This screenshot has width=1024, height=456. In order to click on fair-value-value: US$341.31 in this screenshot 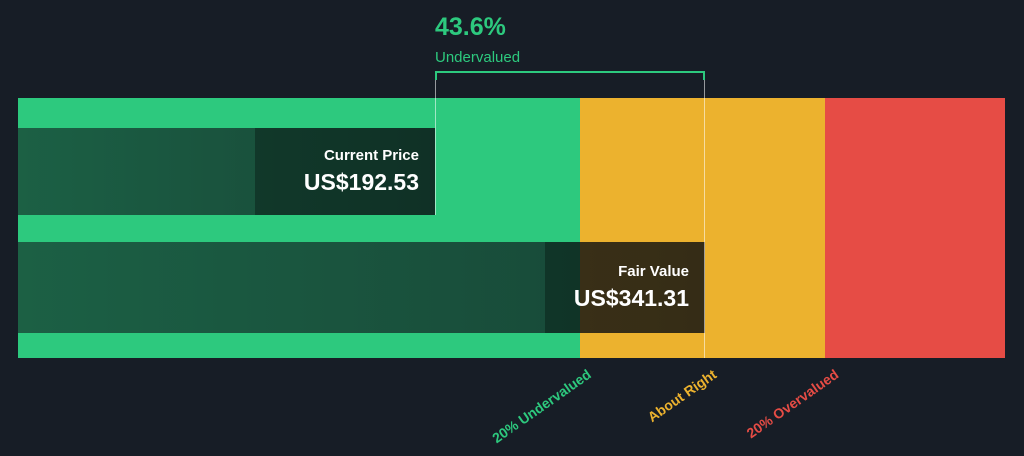, I will do `click(631, 298)`.